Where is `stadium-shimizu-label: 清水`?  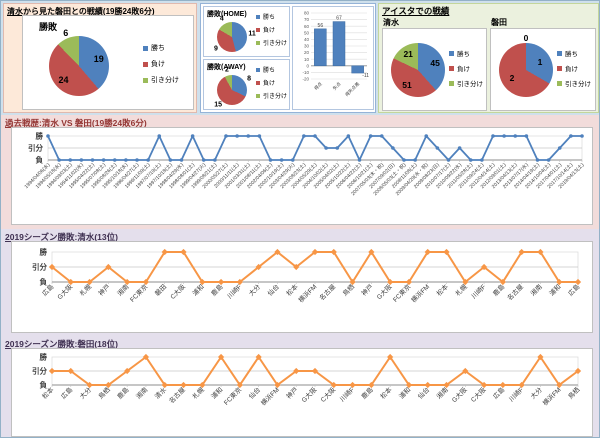
stadium-shimizu-label: 清水 is located at coordinates (391, 22).